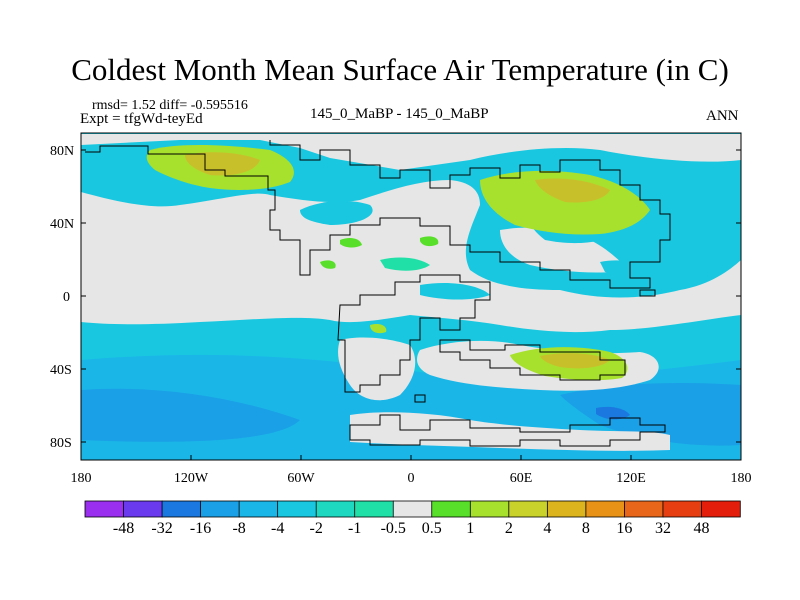 This screenshot has height=600, width=800. Describe the element at coordinates (62, 151) in the screenshot. I see `lat-label-80n: 80N` at that location.